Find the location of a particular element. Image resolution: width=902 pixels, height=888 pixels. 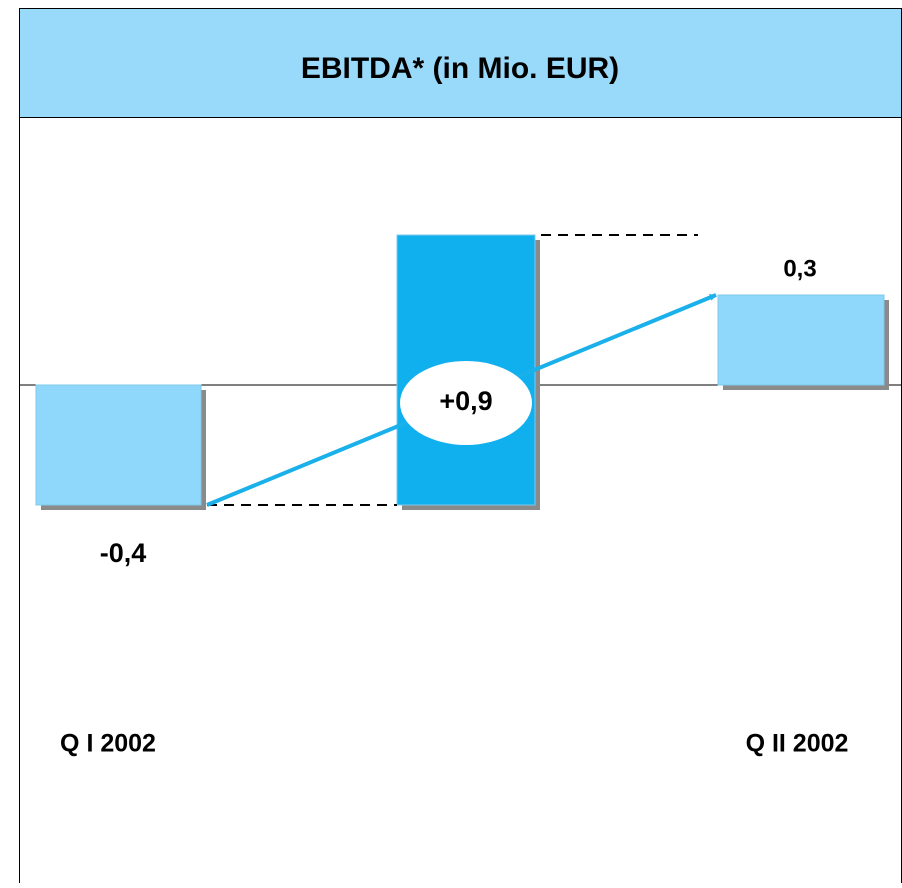

change-bubble is located at coordinates (466, 403).